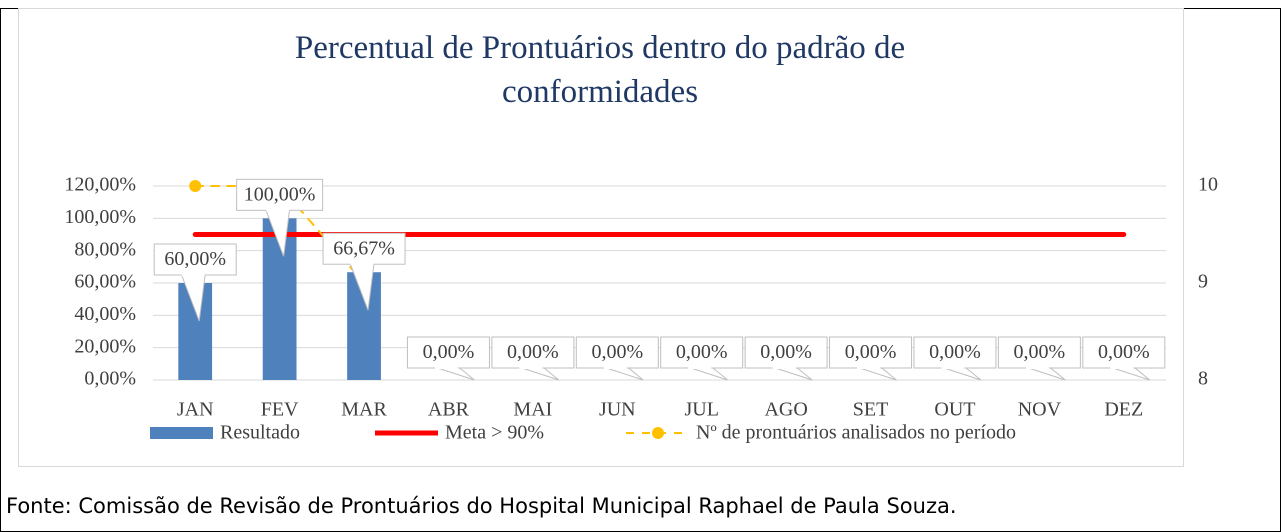  Describe the element at coordinates (856, 433) in the screenshot. I see `legend-label: Nº de prontuários analisados no período` at that location.